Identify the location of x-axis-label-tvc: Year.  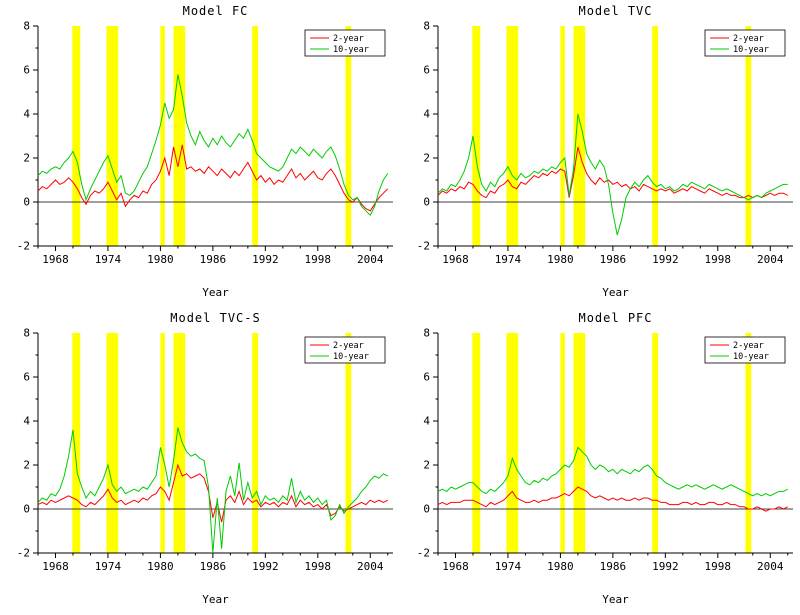
(615, 292).